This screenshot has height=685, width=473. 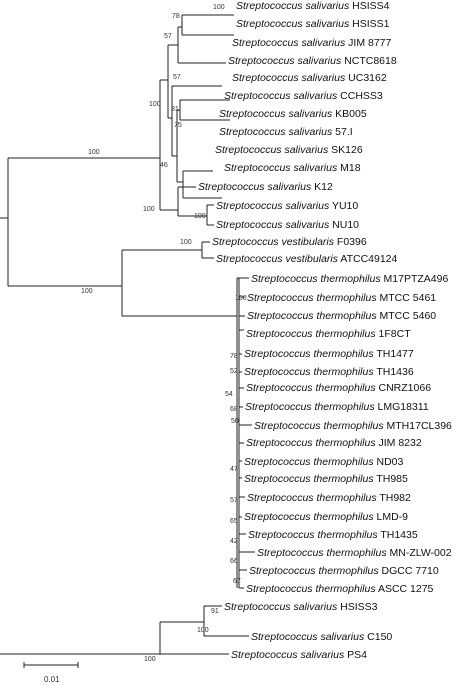 What do you see at coordinates (237, 581) in the screenshot?
I see `bootstrap-value: 67` at bounding box center [237, 581].